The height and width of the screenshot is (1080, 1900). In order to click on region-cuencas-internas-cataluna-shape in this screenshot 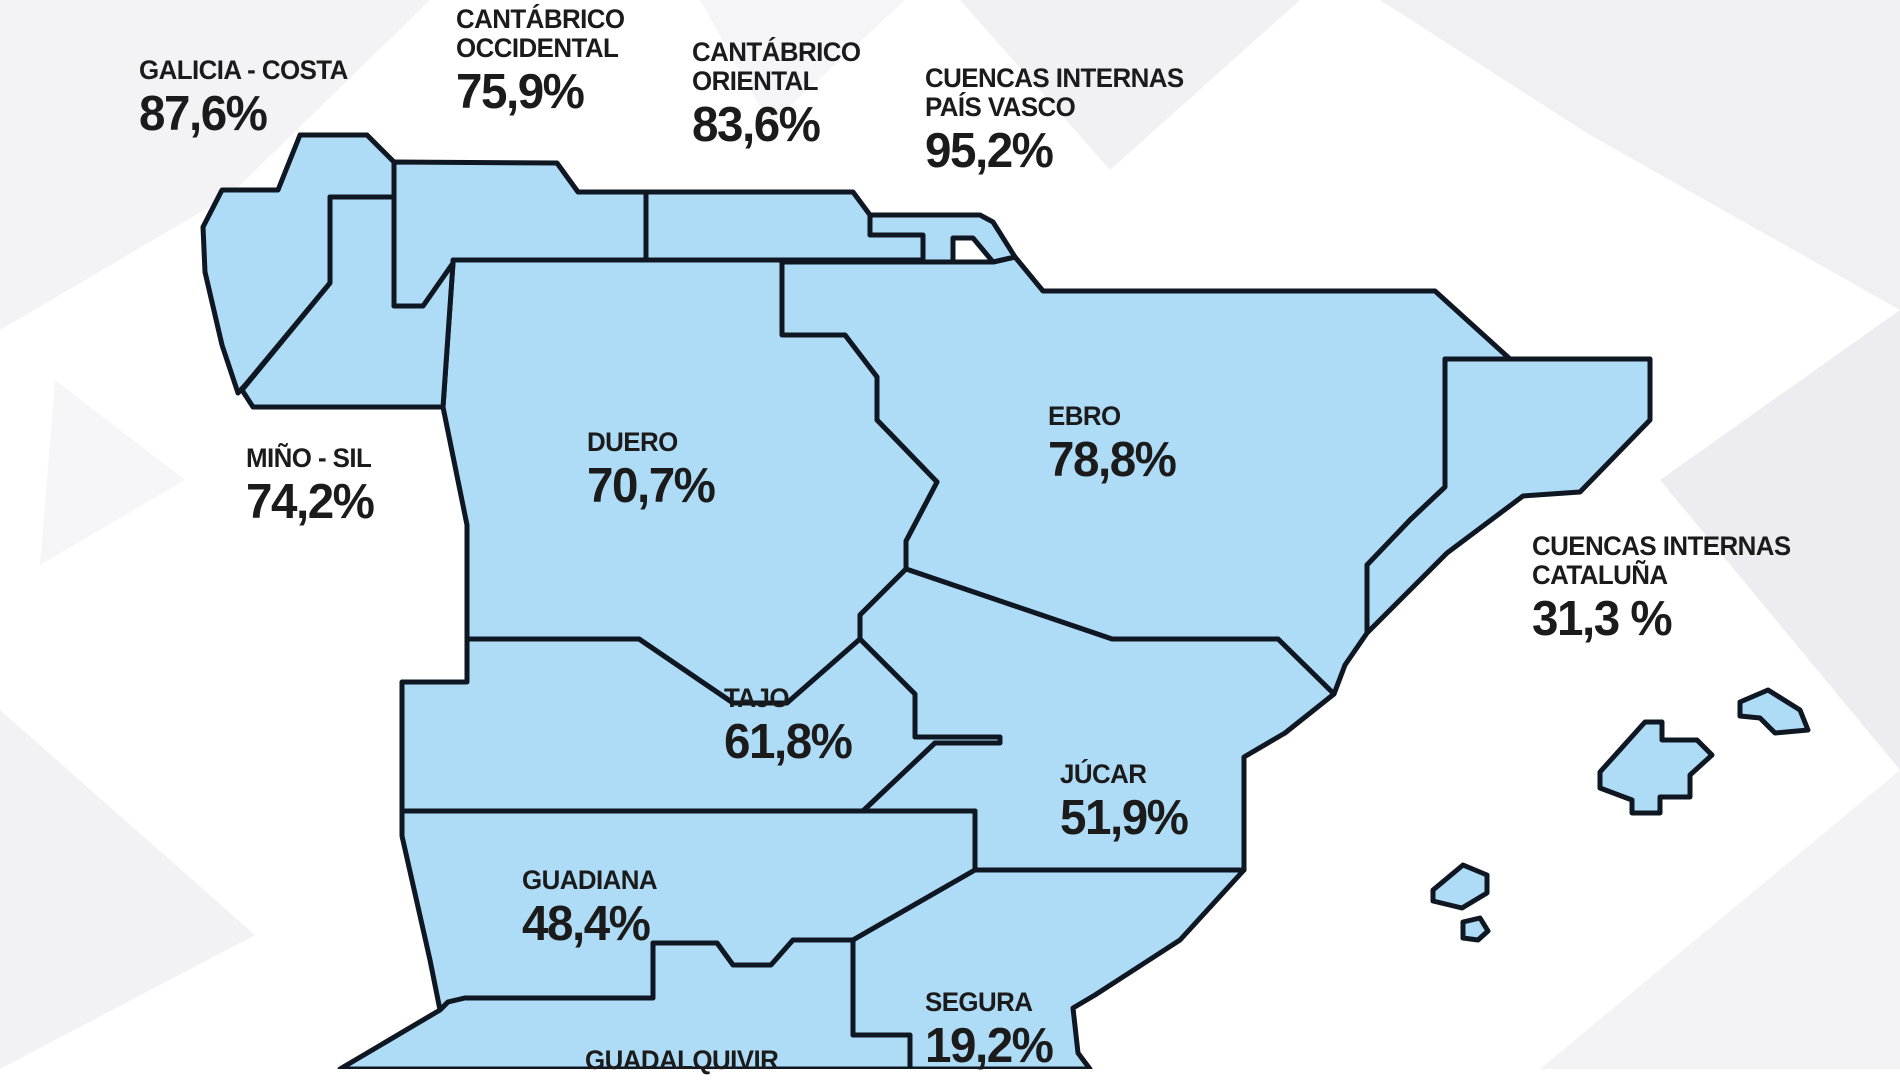, I will do `click(1508, 496)`.